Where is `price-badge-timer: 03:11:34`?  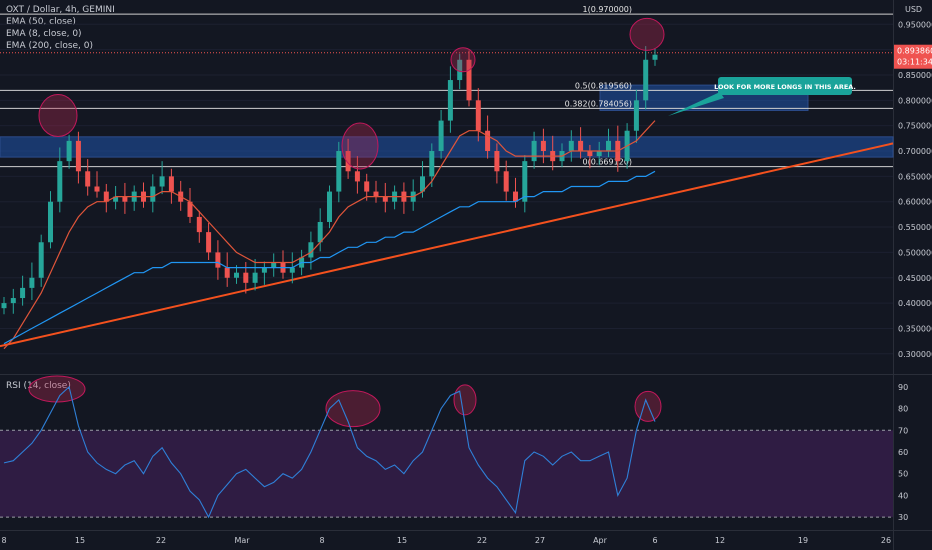 price-badge-timer: 03:11:34 is located at coordinates (914, 62).